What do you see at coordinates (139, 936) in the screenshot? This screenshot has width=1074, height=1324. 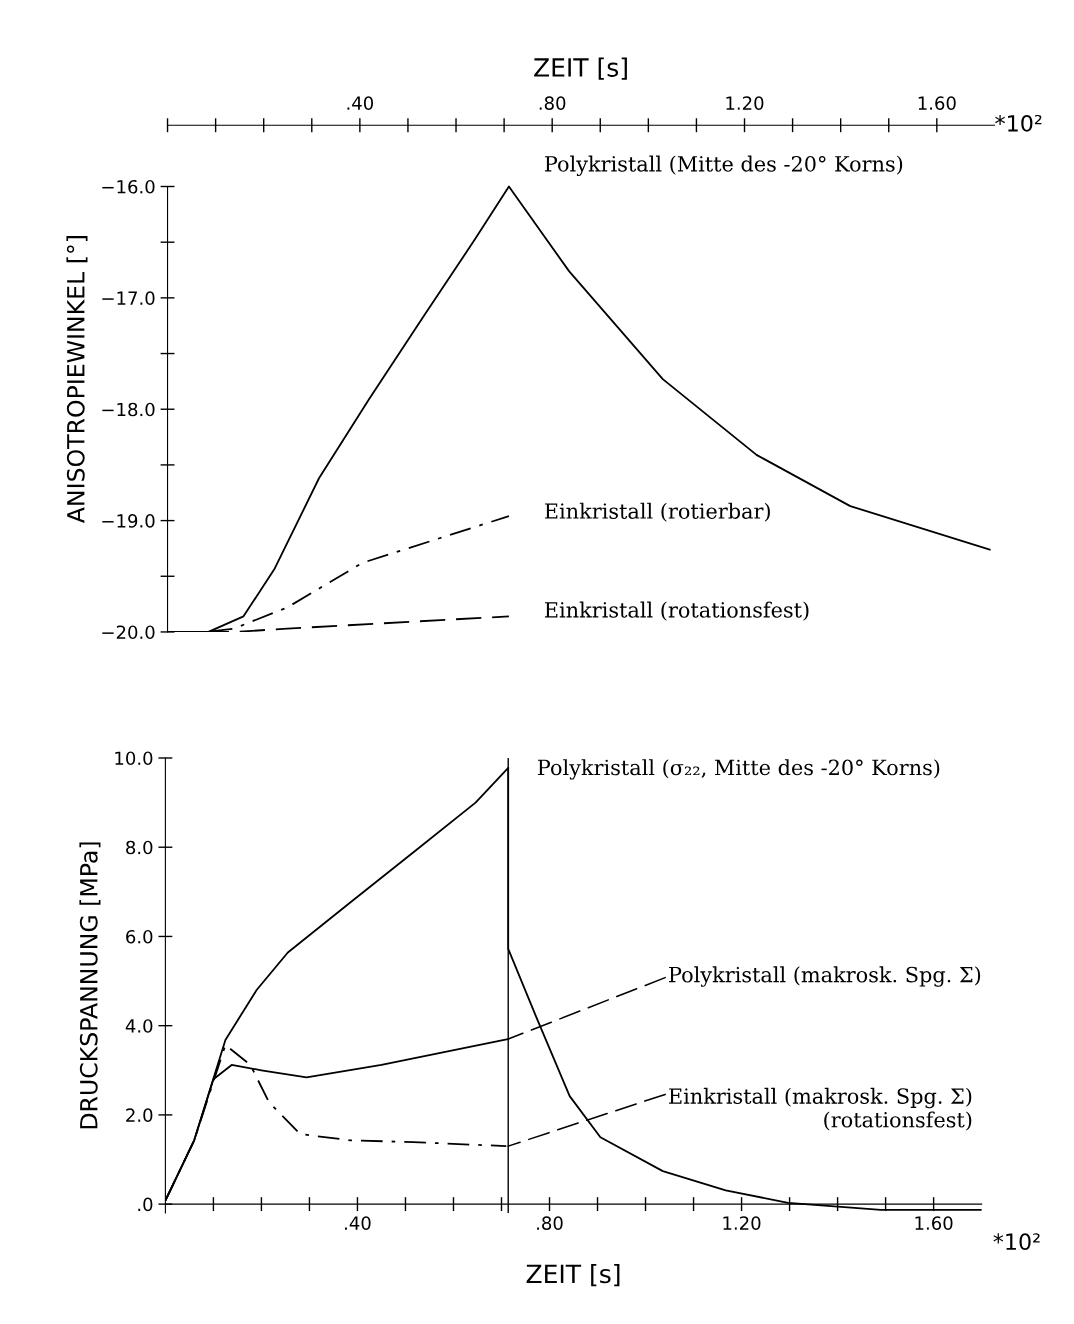 I see `y-tick-label: 6.0` at bounding box center [139, 936].